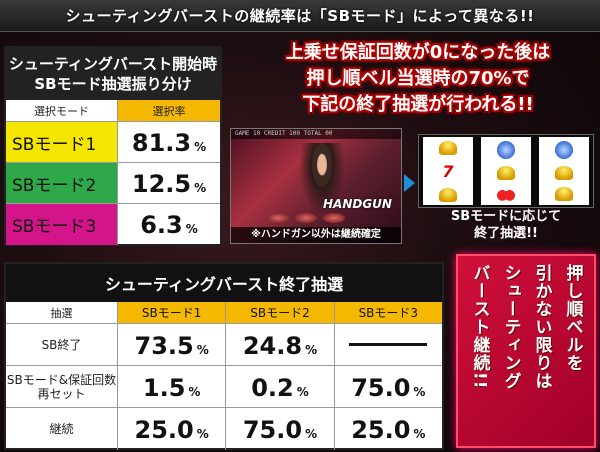  I want to click on reel-caption-line1: SBモードに応じて, so click(506, 216).